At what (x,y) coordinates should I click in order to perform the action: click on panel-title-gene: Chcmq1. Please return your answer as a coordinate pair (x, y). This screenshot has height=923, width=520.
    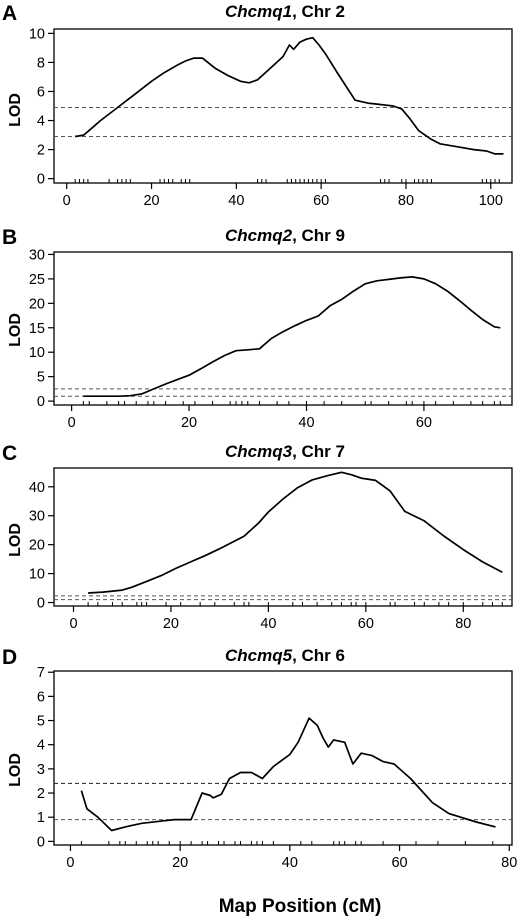
    Looking at the image, I should click on (258, 11).